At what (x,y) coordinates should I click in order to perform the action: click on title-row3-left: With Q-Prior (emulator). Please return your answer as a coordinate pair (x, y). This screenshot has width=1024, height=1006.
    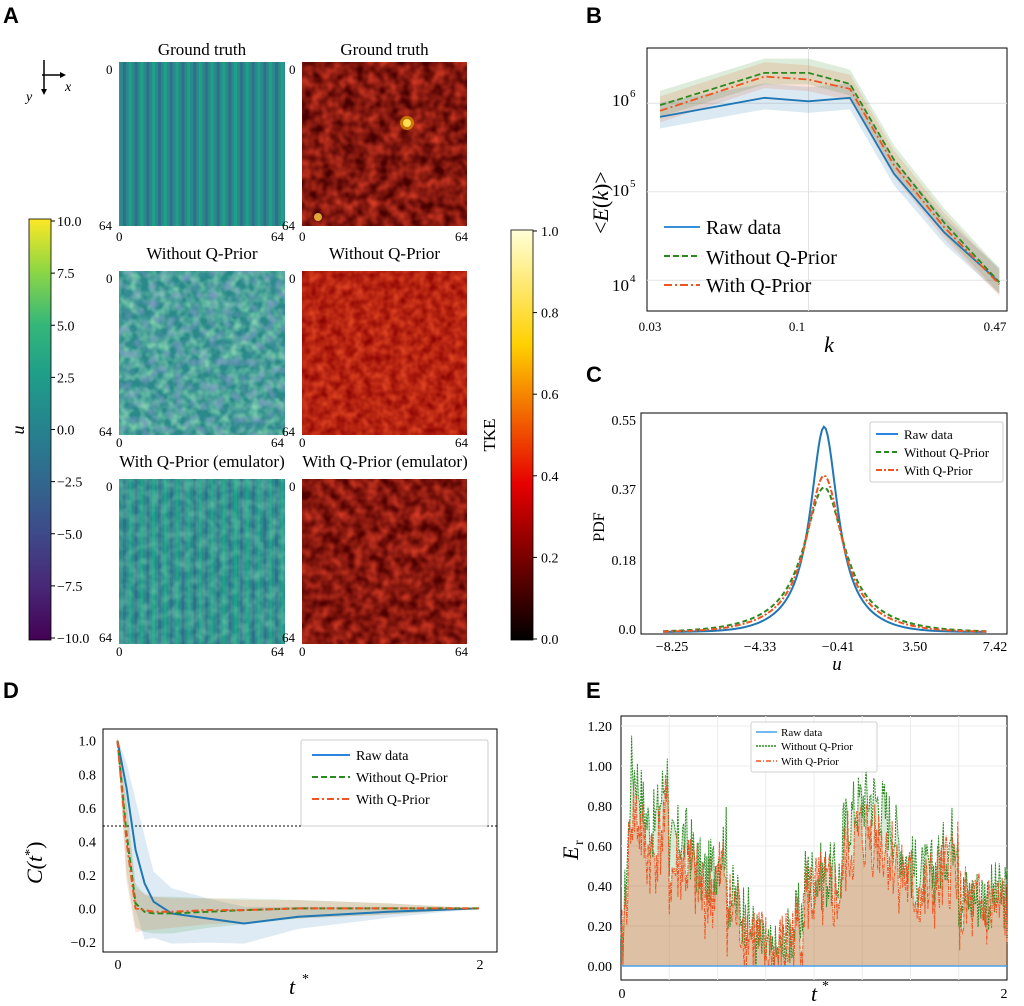
    Looking at the image, I should click on (202, 461).